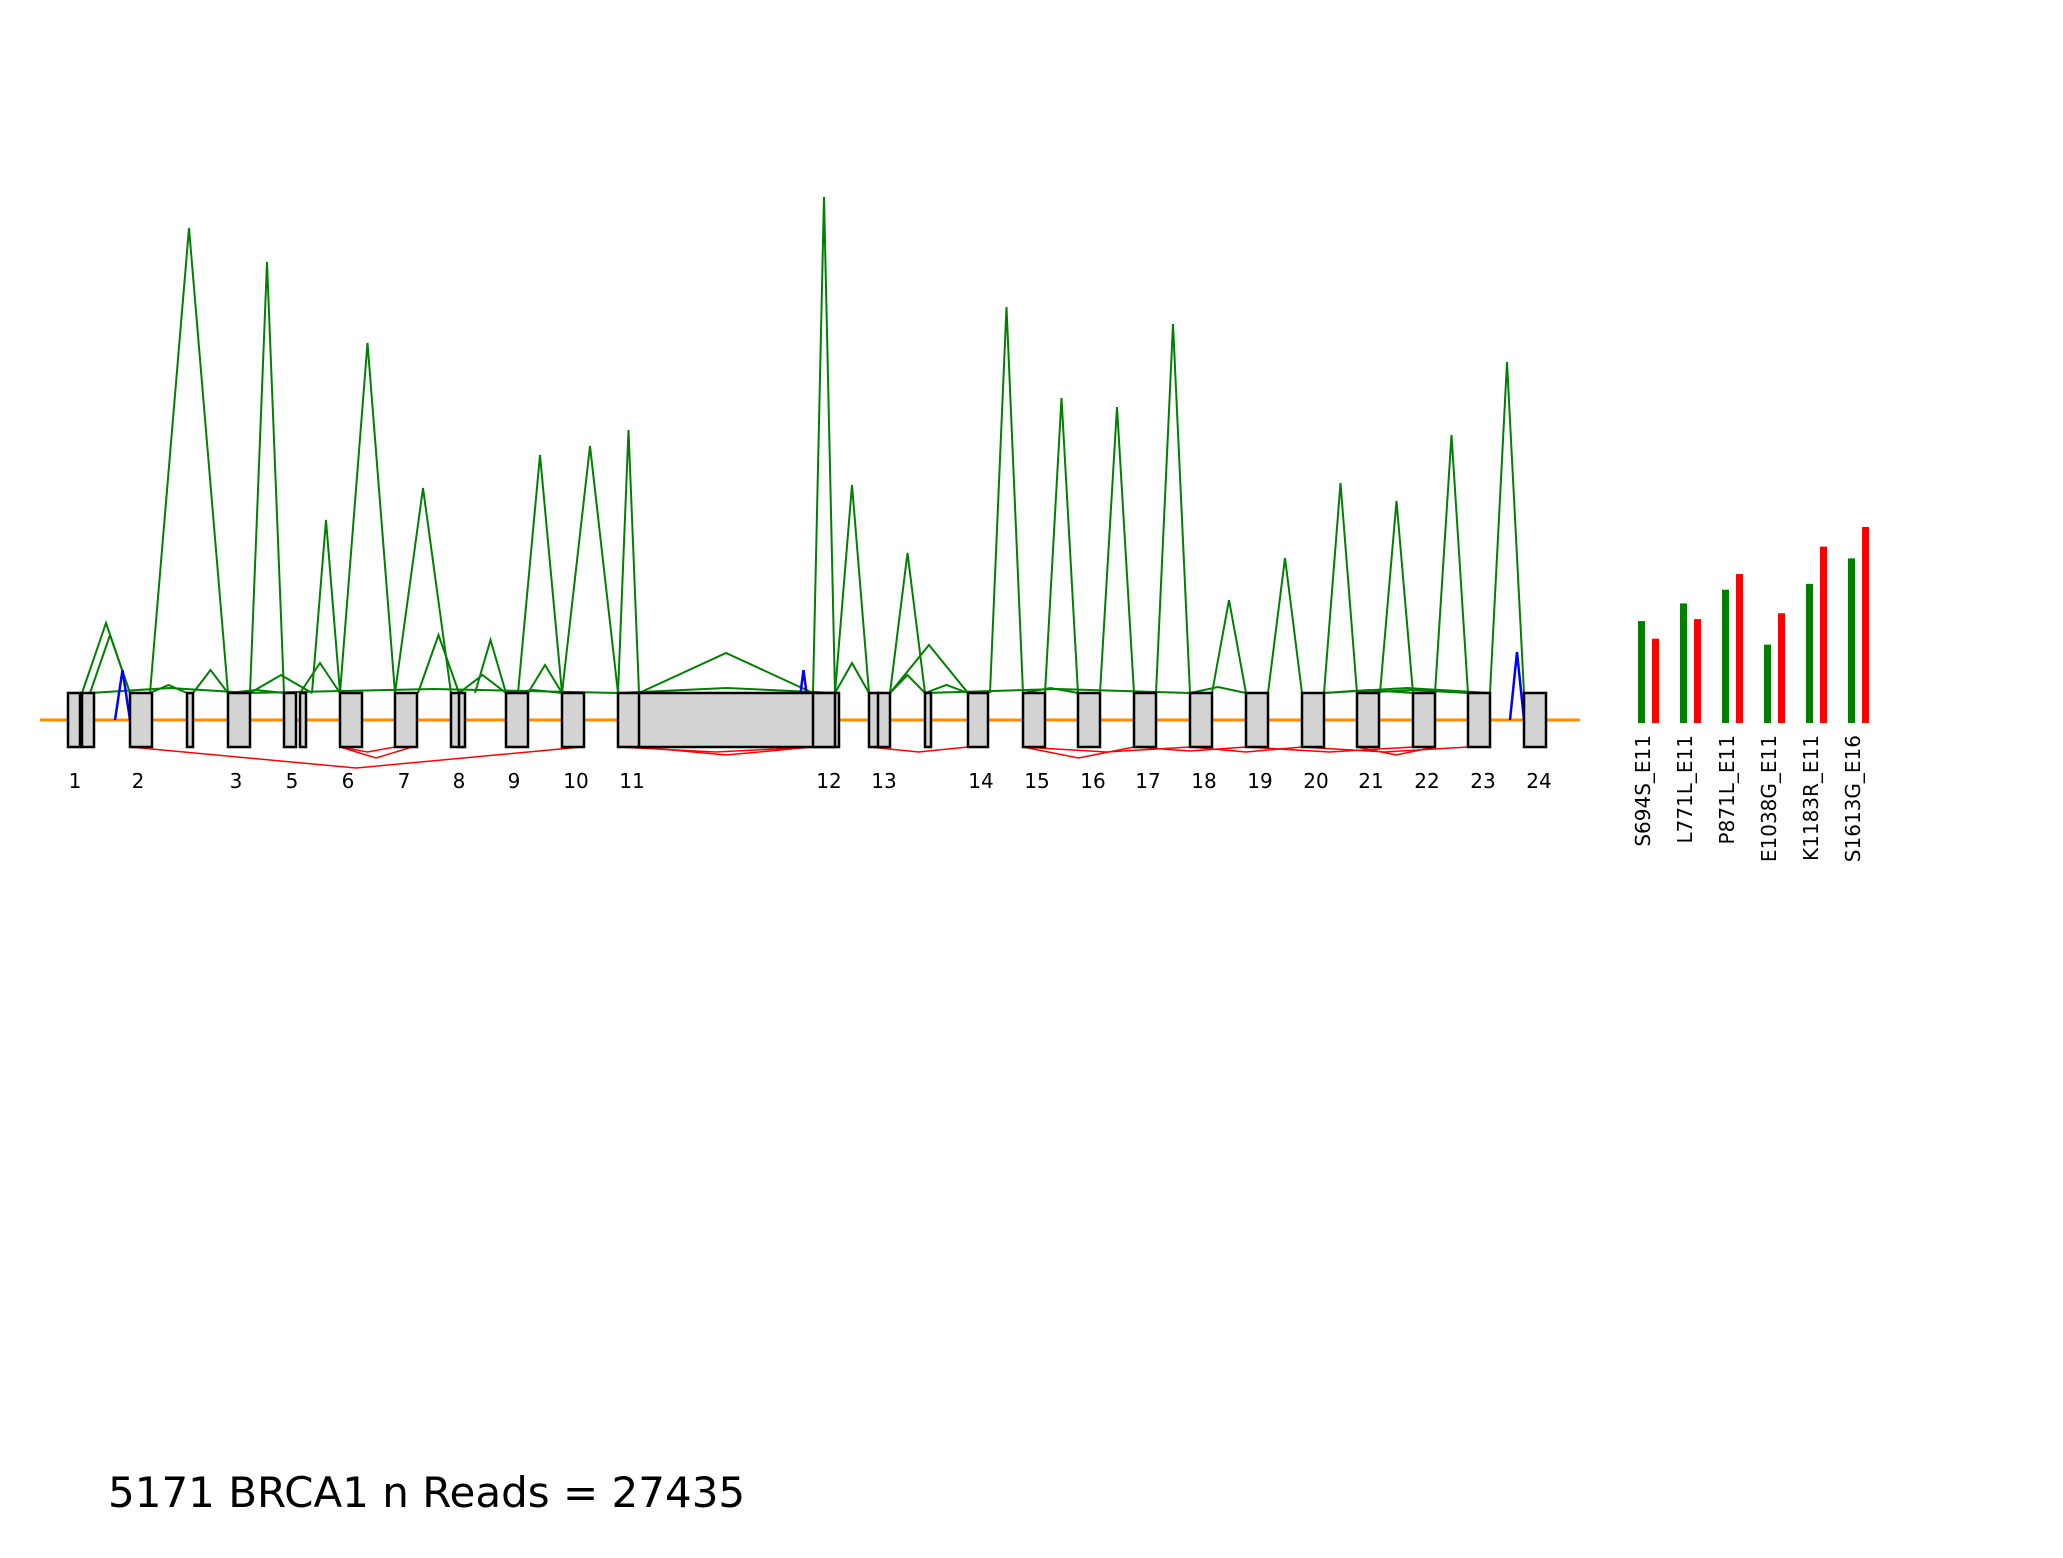 The image size is (2063, 1558). Describe the element at coordinates (1538, 781) in the screenshot. I see `exon-label: 24` at that location.